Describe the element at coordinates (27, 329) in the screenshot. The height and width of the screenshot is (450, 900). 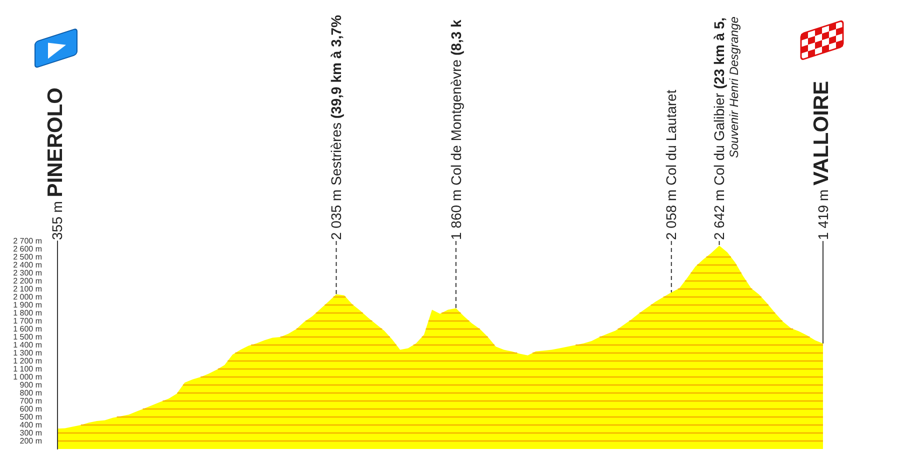
I see `y-tick-label: 1 600 m` at that location.